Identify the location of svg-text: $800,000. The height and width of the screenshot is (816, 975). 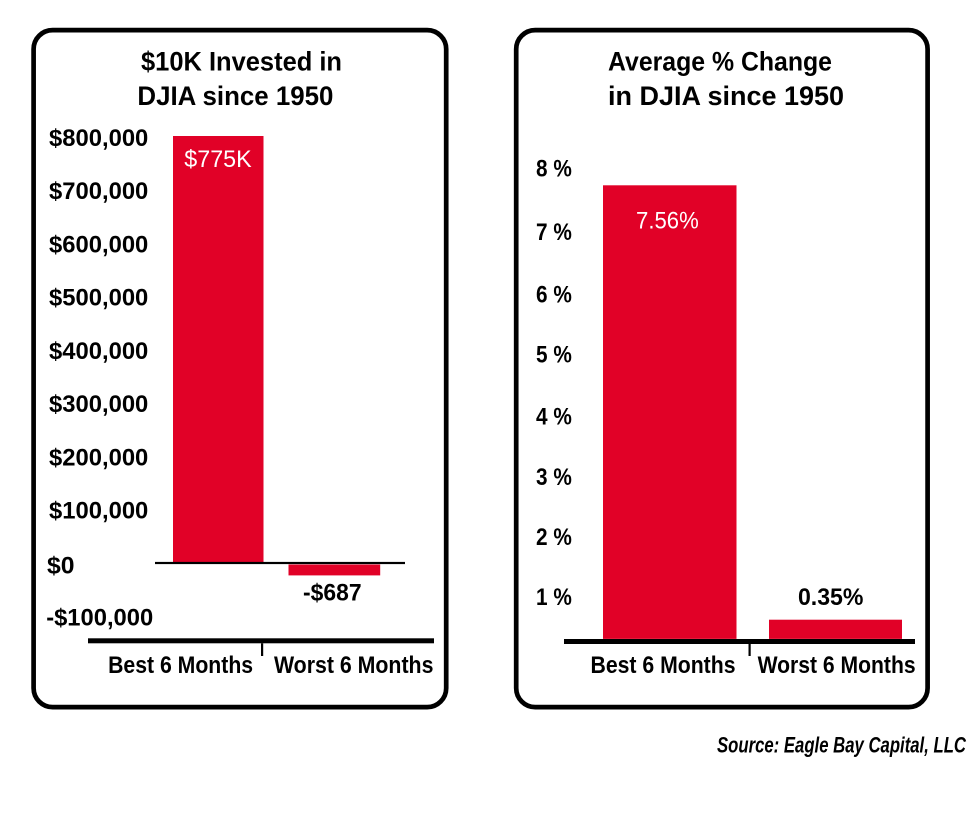
(98, 138).